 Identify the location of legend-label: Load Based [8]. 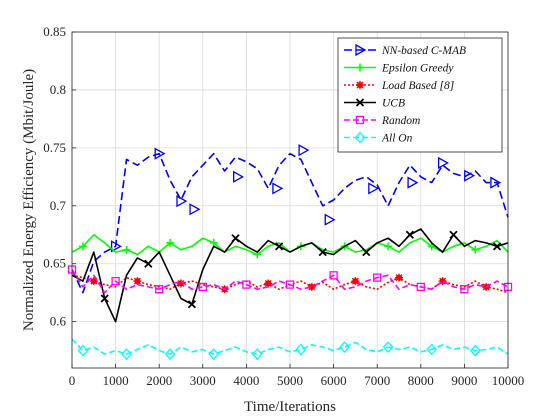
(417, 86).